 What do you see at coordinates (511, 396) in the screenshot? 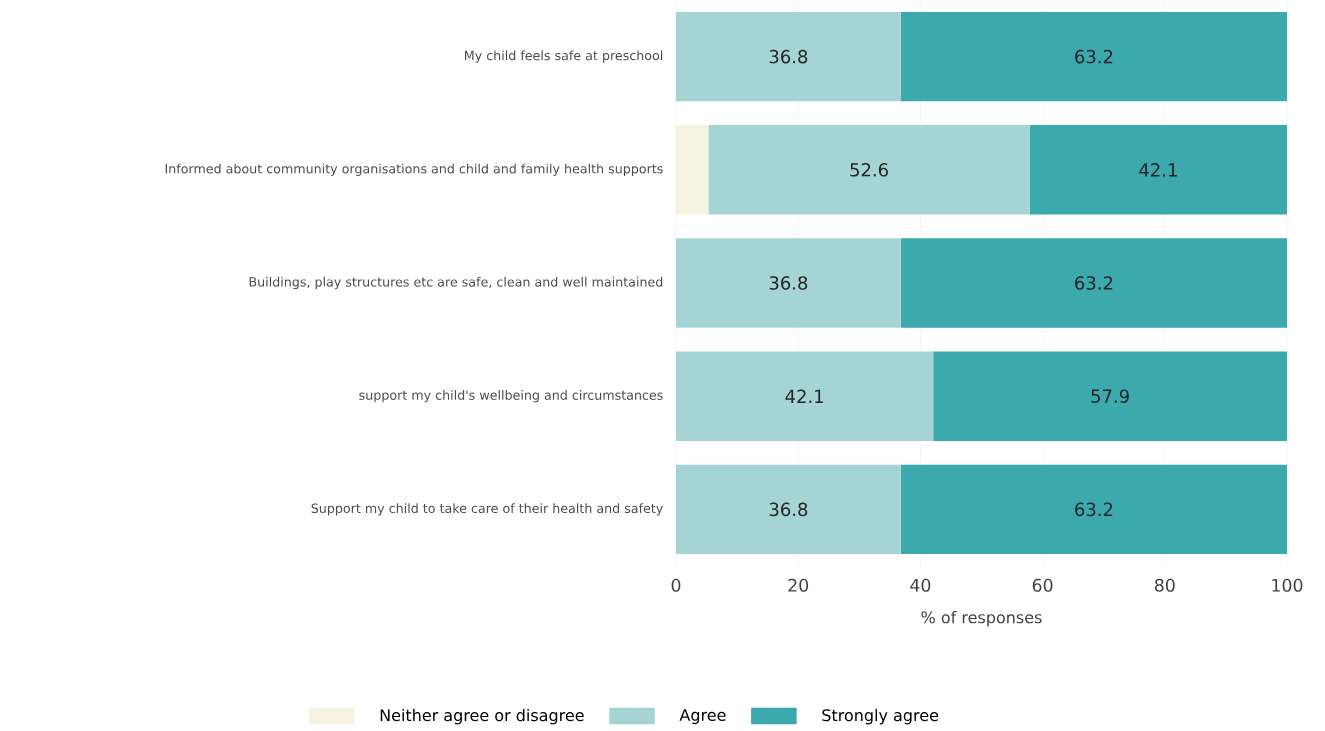
I see `y-tick-label: support my child's wellbeing and circumstances` at bounding box center [511, 396].